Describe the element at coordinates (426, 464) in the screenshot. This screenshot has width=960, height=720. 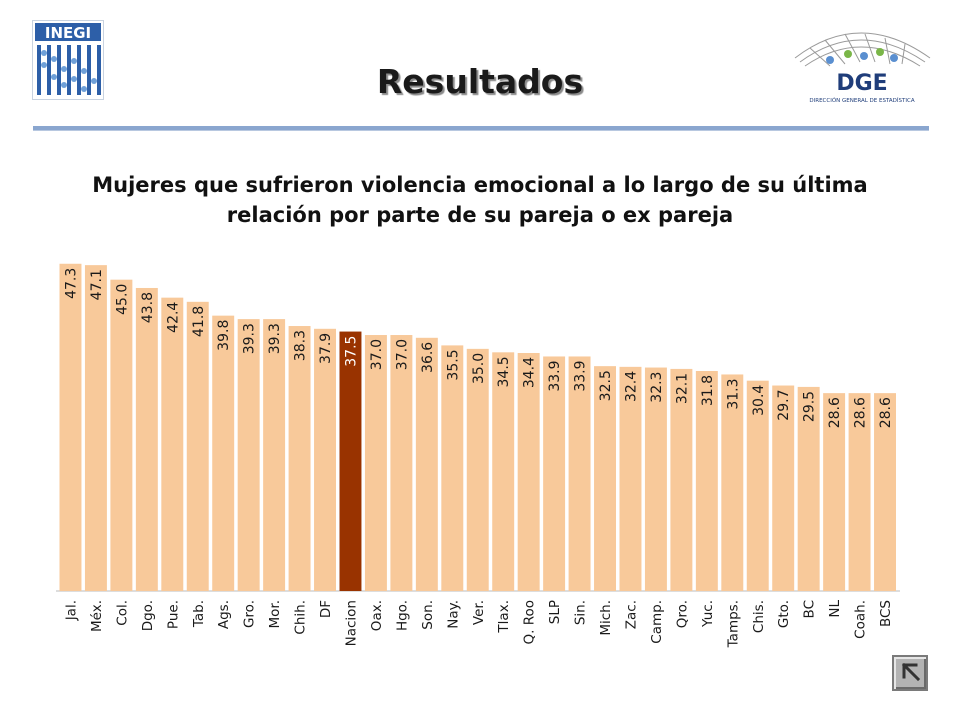
I see `bar-son-` at that location.